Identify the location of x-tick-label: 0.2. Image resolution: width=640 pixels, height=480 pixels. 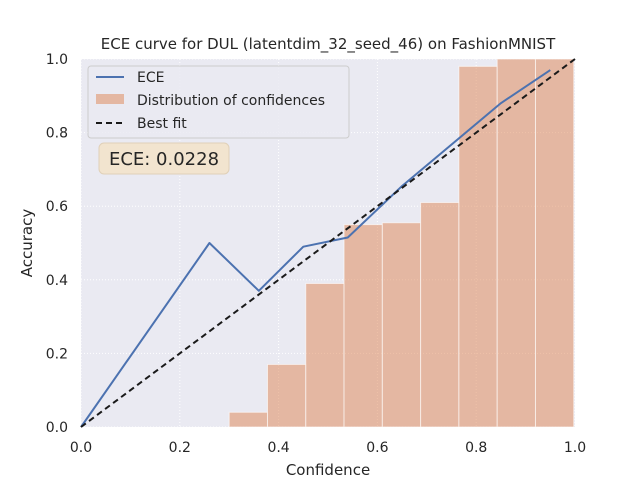
(180, 448).